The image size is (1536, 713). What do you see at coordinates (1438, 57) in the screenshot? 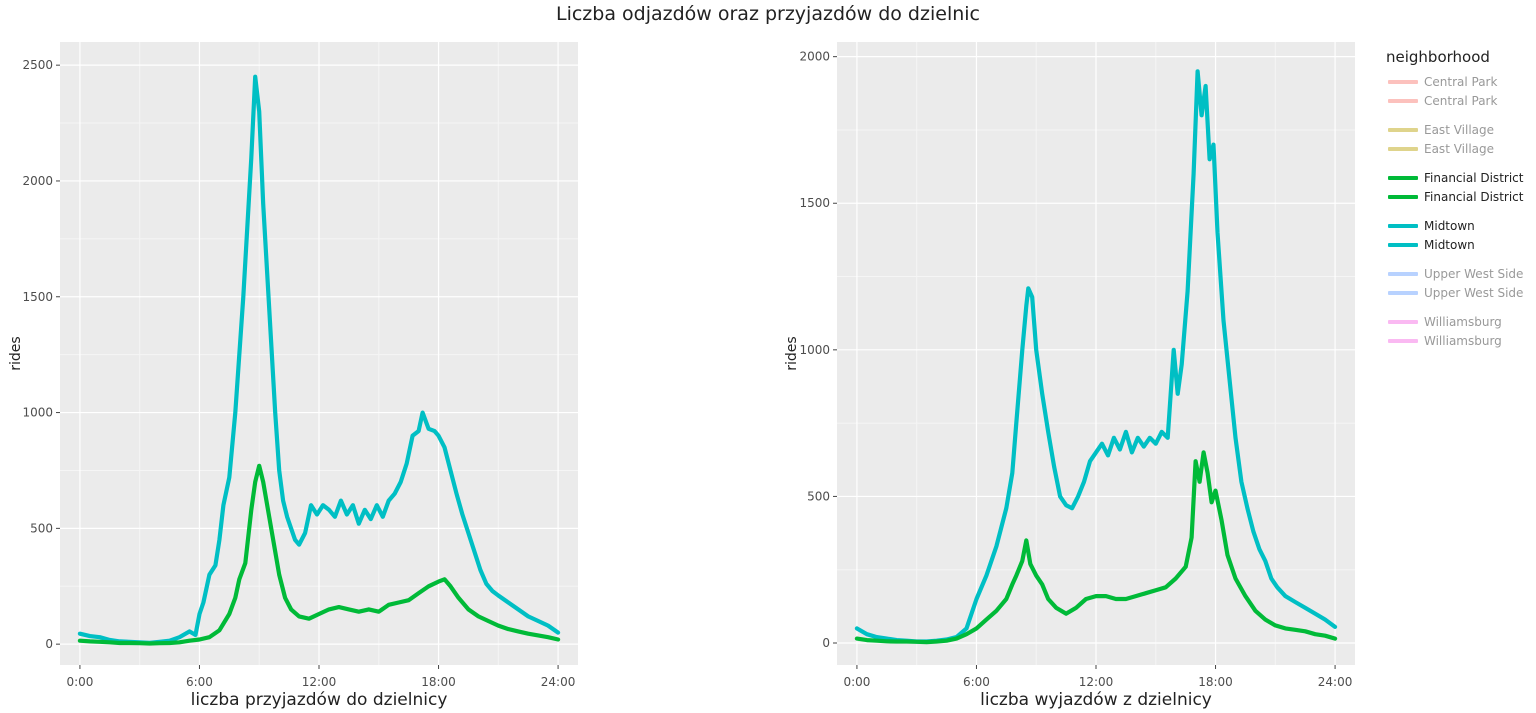
I see `legend-title: neighborhood` at bounding box center [1438, 57].